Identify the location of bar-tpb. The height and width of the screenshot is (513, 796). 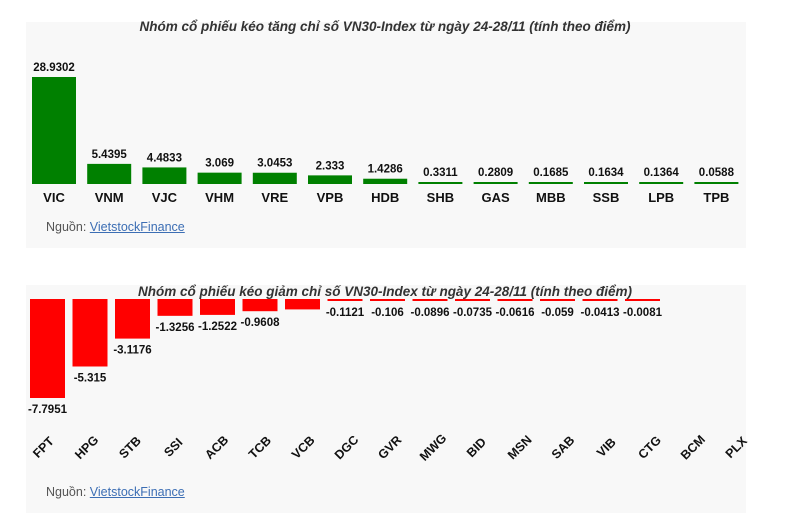
(716, 183).